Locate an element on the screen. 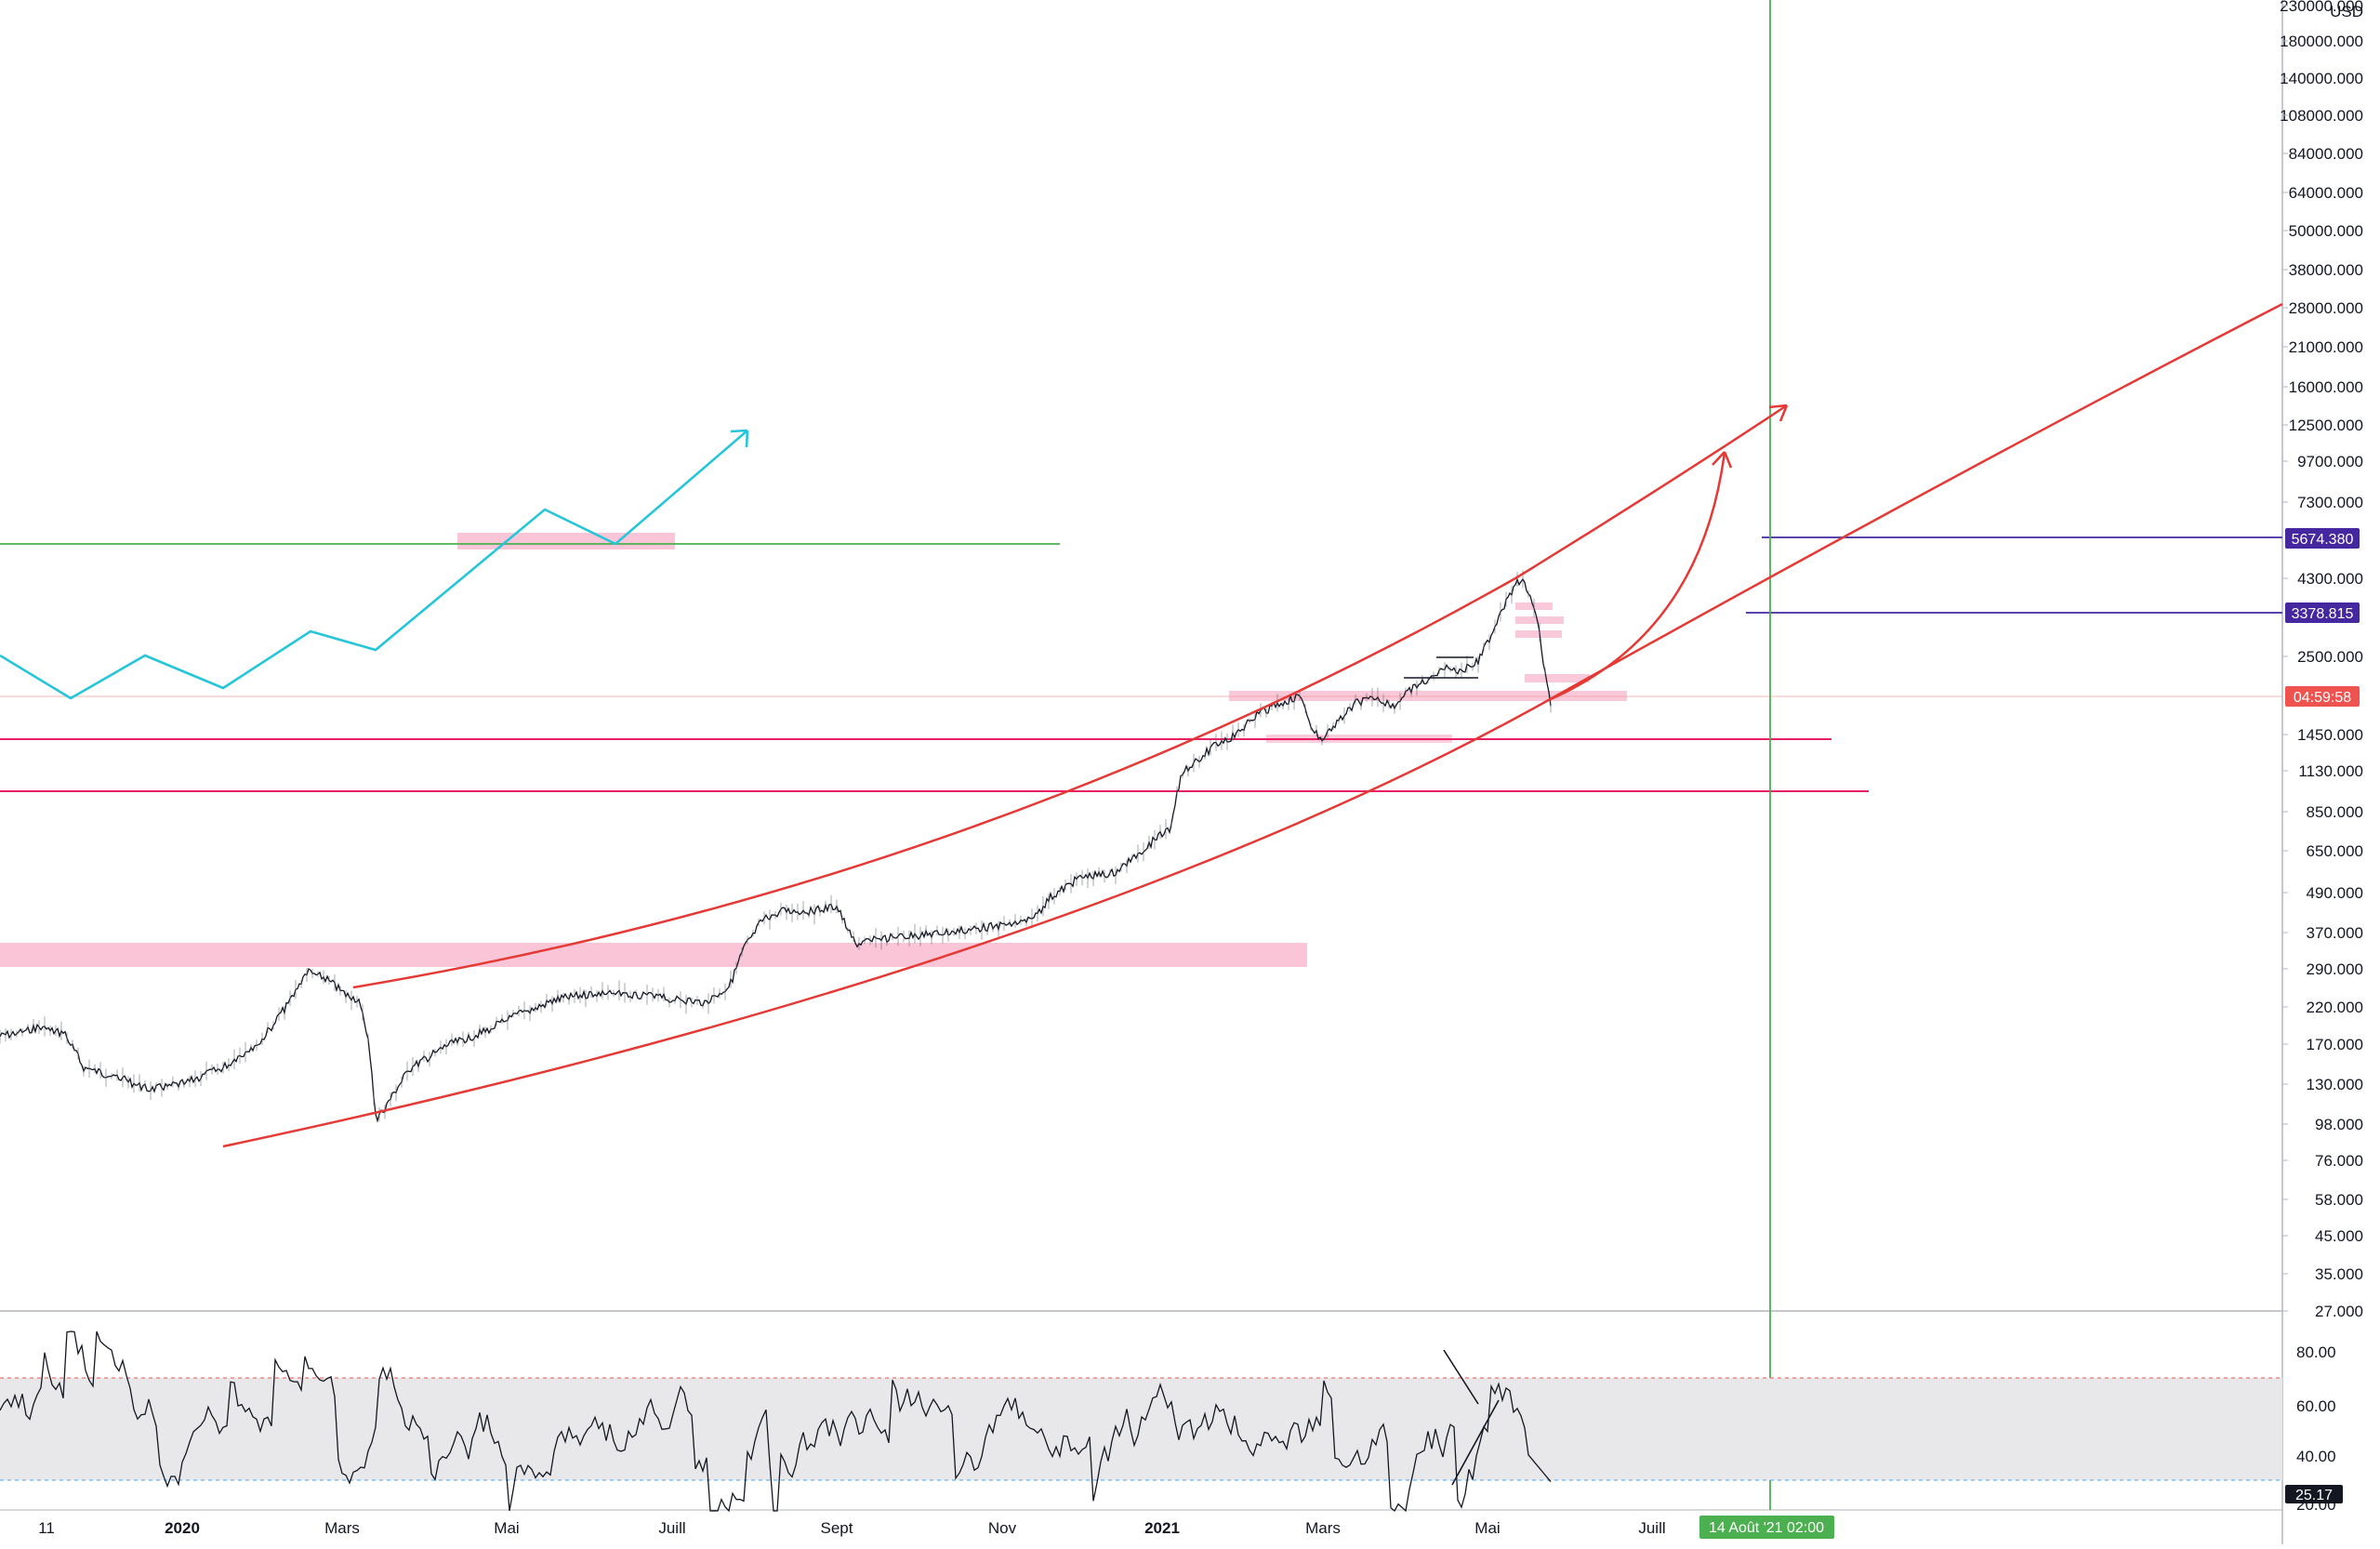 This screenshot has width=2380, height=1549. price-tick-label: 1130.000 is located at coordinates (2330, 771).